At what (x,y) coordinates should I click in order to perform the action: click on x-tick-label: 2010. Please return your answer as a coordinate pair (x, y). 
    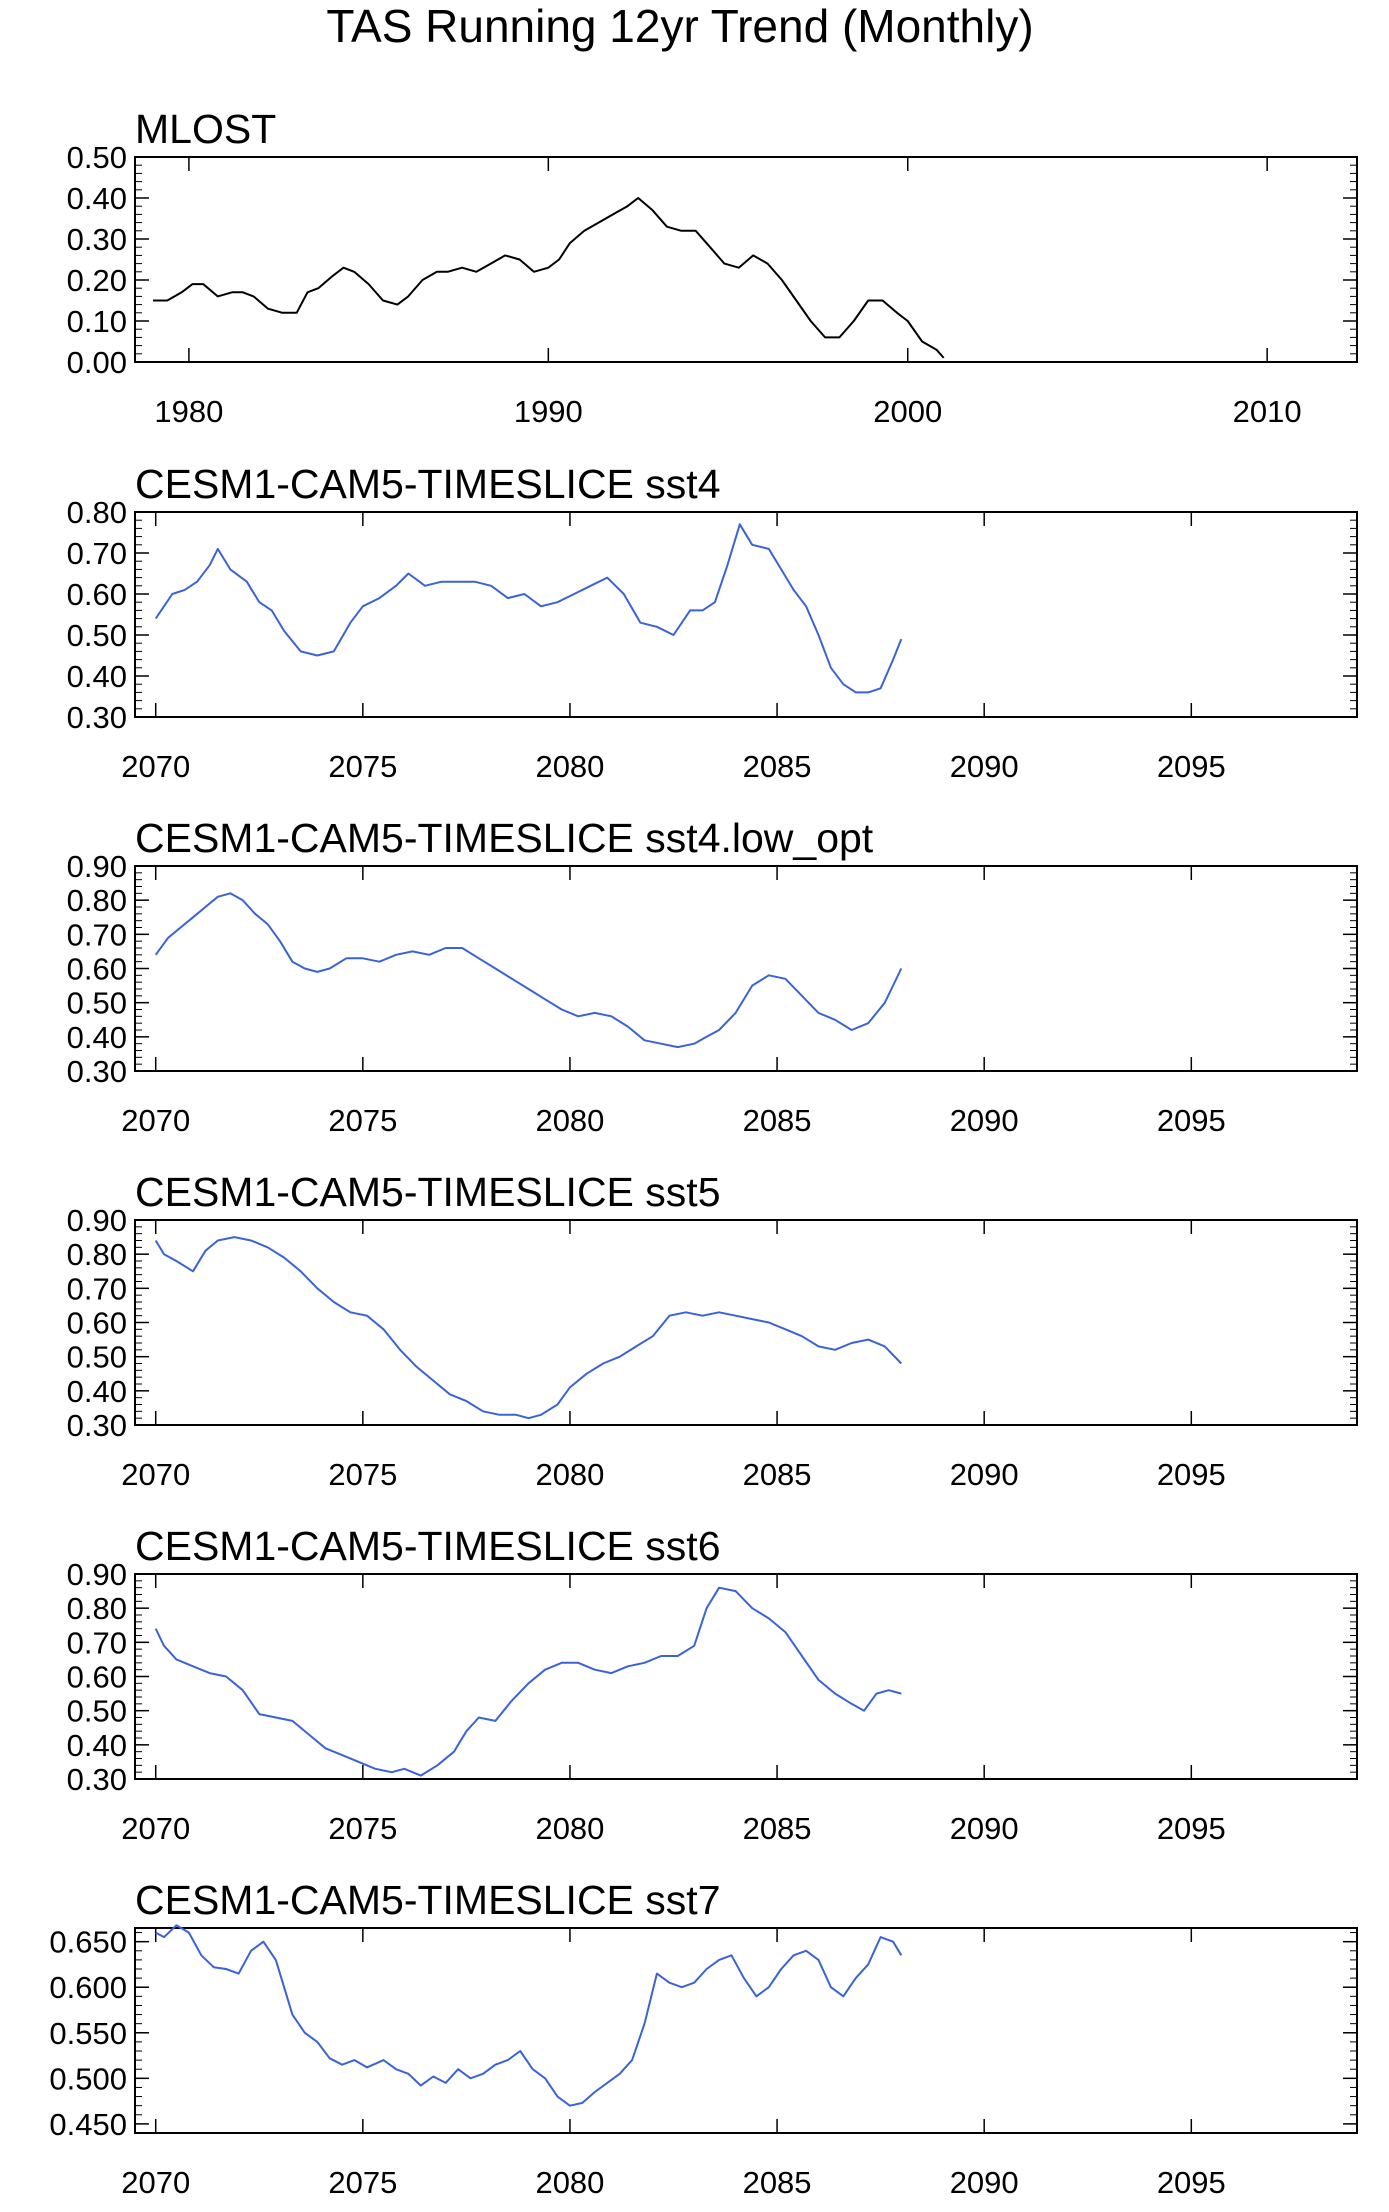
    Looking at the image, I should click on (1267, 411).